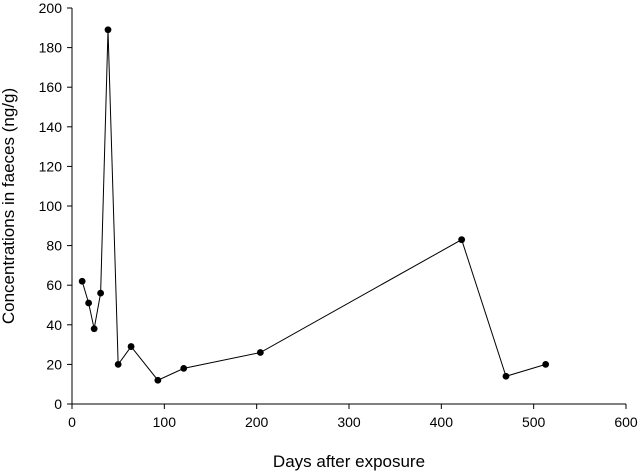 The width and height of the screenshot is (638, 472). What do you see at coordinates (72, 422) in the screenshot?
I see `x-tick-label: 0` at bounding box center [72, 422].